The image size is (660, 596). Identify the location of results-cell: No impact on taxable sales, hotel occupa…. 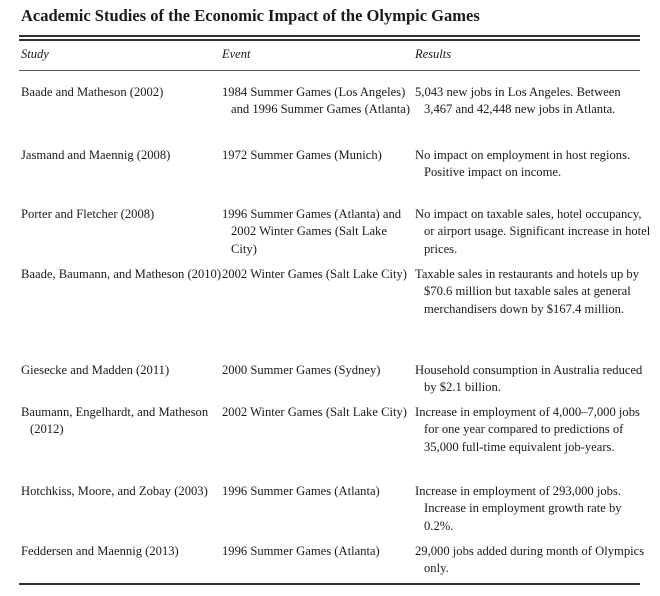
(533, 231).